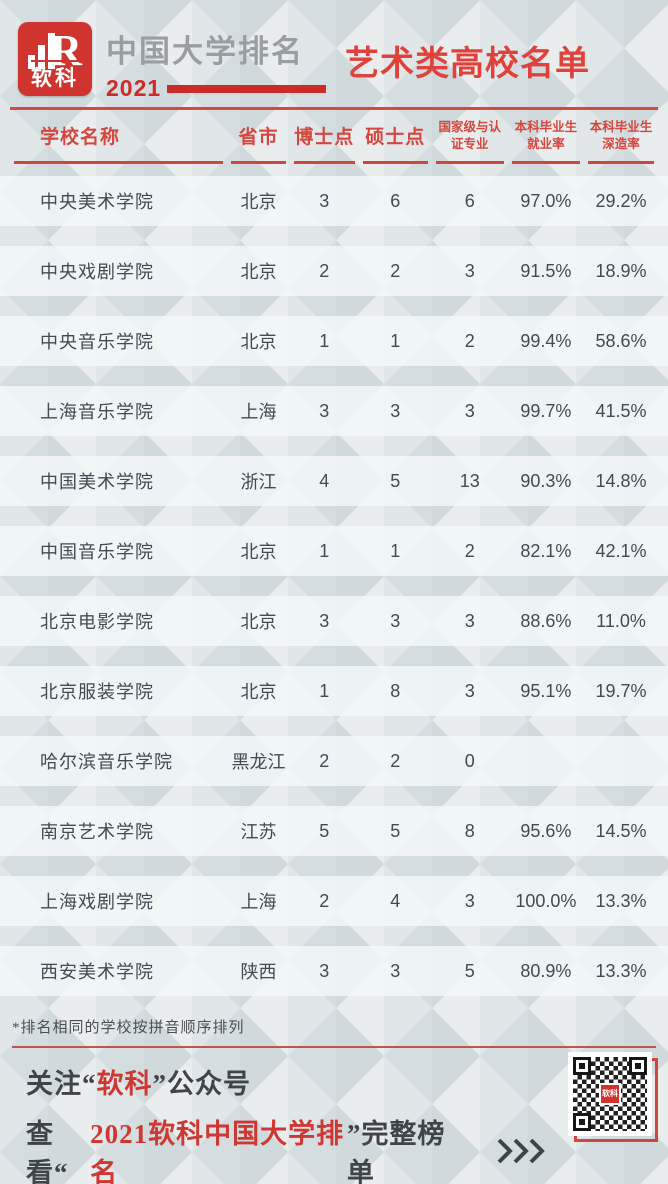  I want to click on brand-underline, so click(246, 88).